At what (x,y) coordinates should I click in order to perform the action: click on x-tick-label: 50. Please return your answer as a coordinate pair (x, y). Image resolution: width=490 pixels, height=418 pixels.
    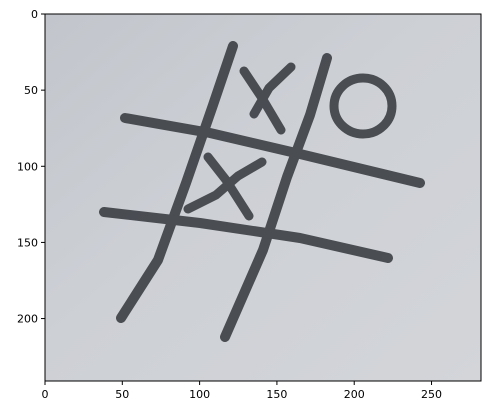
    Looking at the image, I should click on (122, 394).